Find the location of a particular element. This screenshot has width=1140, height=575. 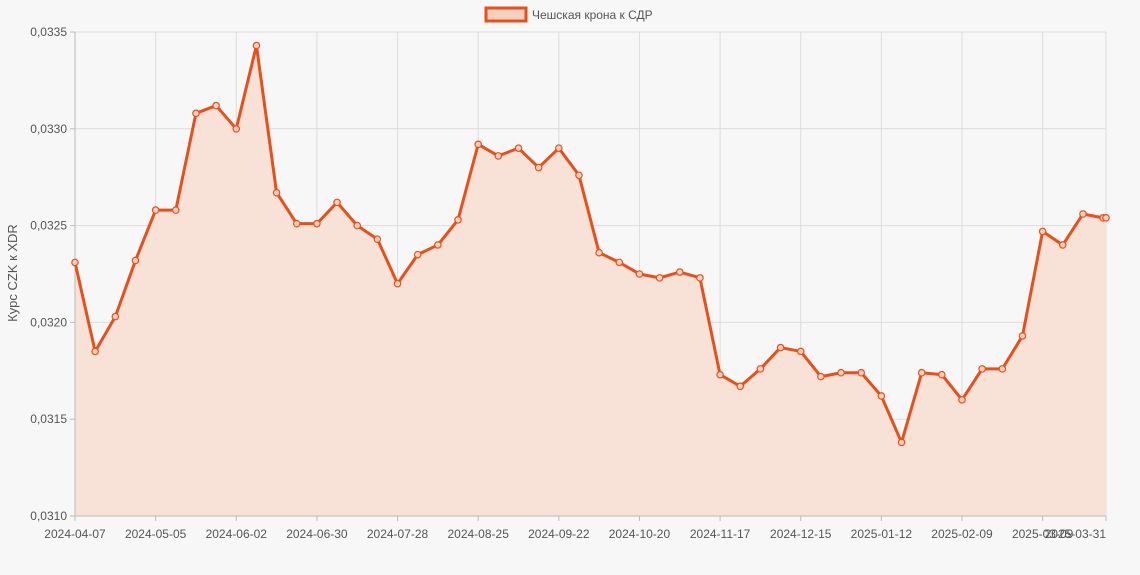

legend-label: Чешская крона к СДР is located at coordinates (592, 15).